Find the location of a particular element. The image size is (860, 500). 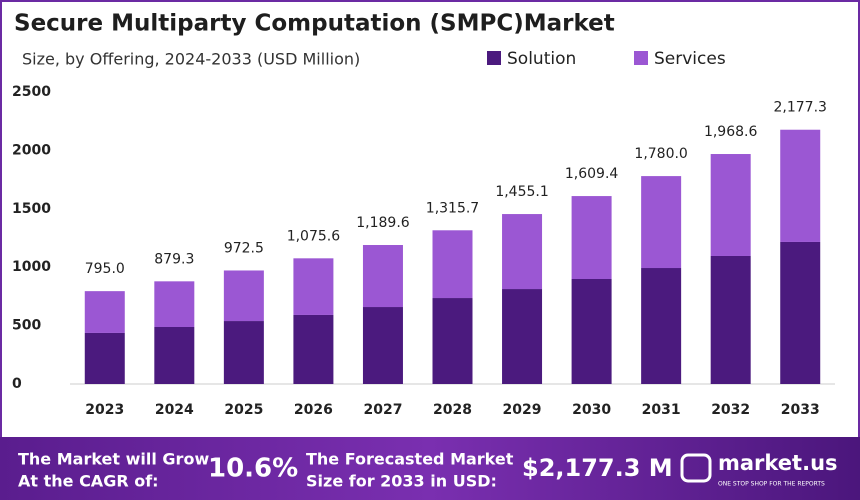

x-tick-label: 2031 is located at coordinates (661, 410).